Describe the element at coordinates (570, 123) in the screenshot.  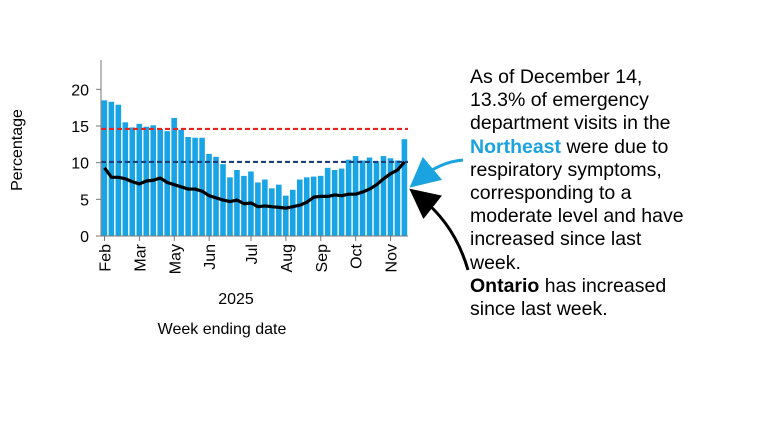
I see `annotation-text: department visits in the` at that location.